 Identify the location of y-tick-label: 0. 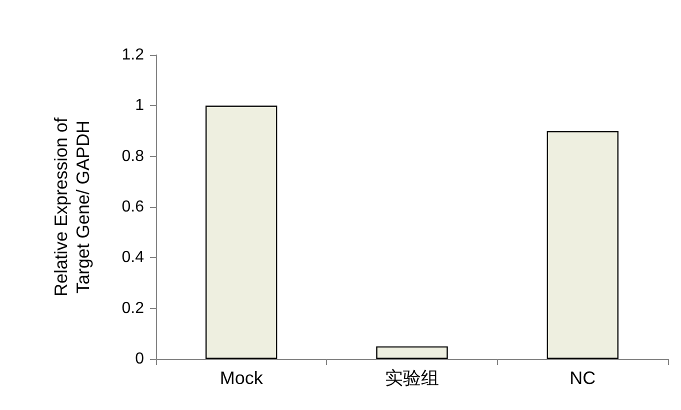
(139, 359).